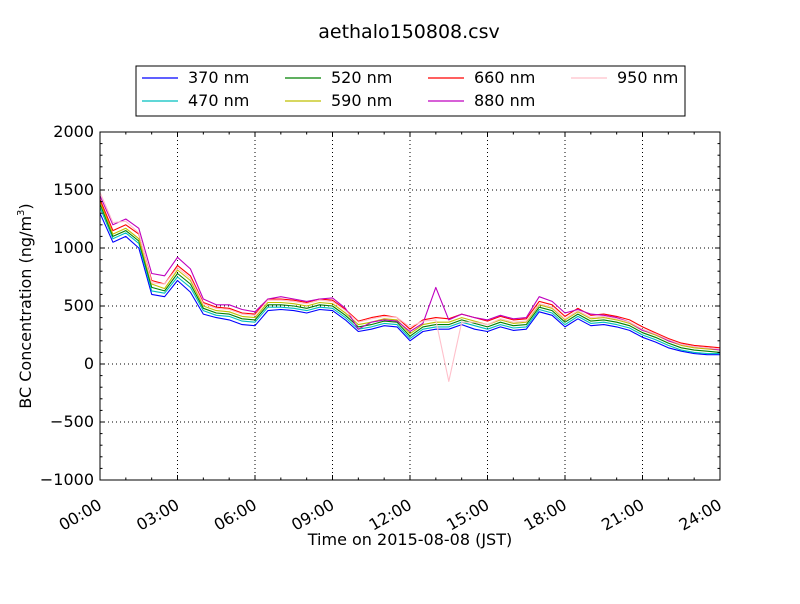  I want to click on legend-label-660-nm: 660 nm, so click(504, 77).